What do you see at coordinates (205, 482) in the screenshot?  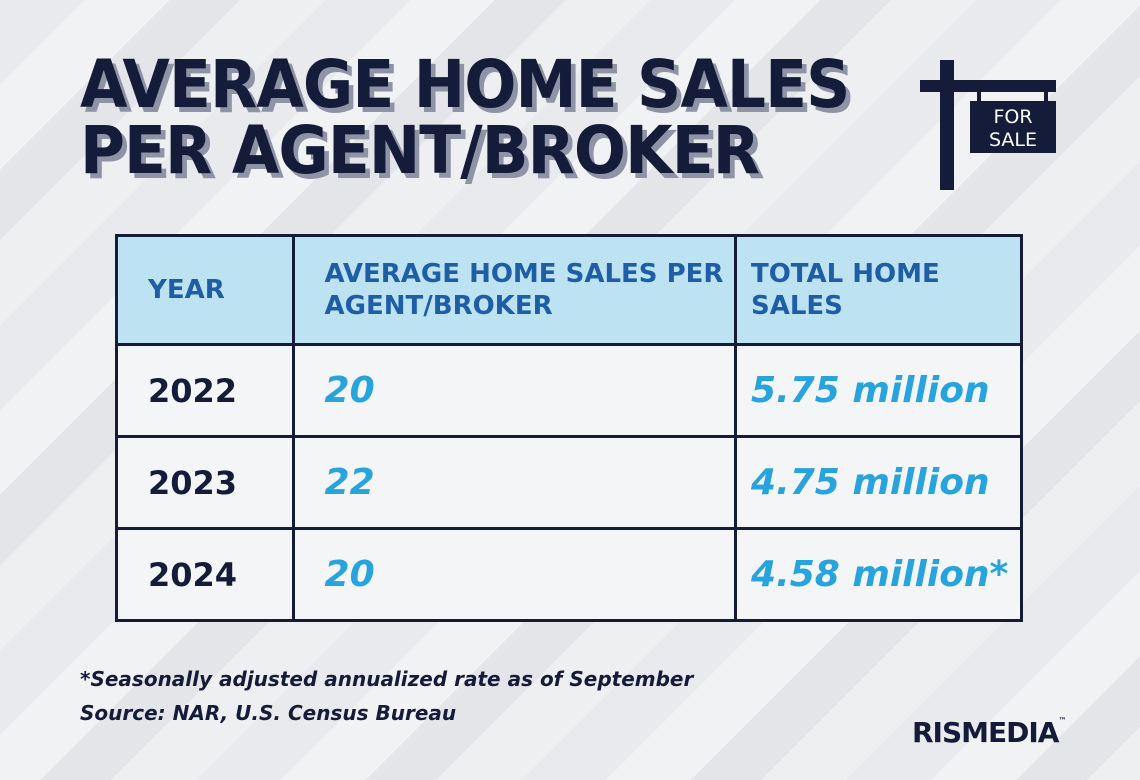 I see `year-cell: 2023` at bounding box center [205, 482].